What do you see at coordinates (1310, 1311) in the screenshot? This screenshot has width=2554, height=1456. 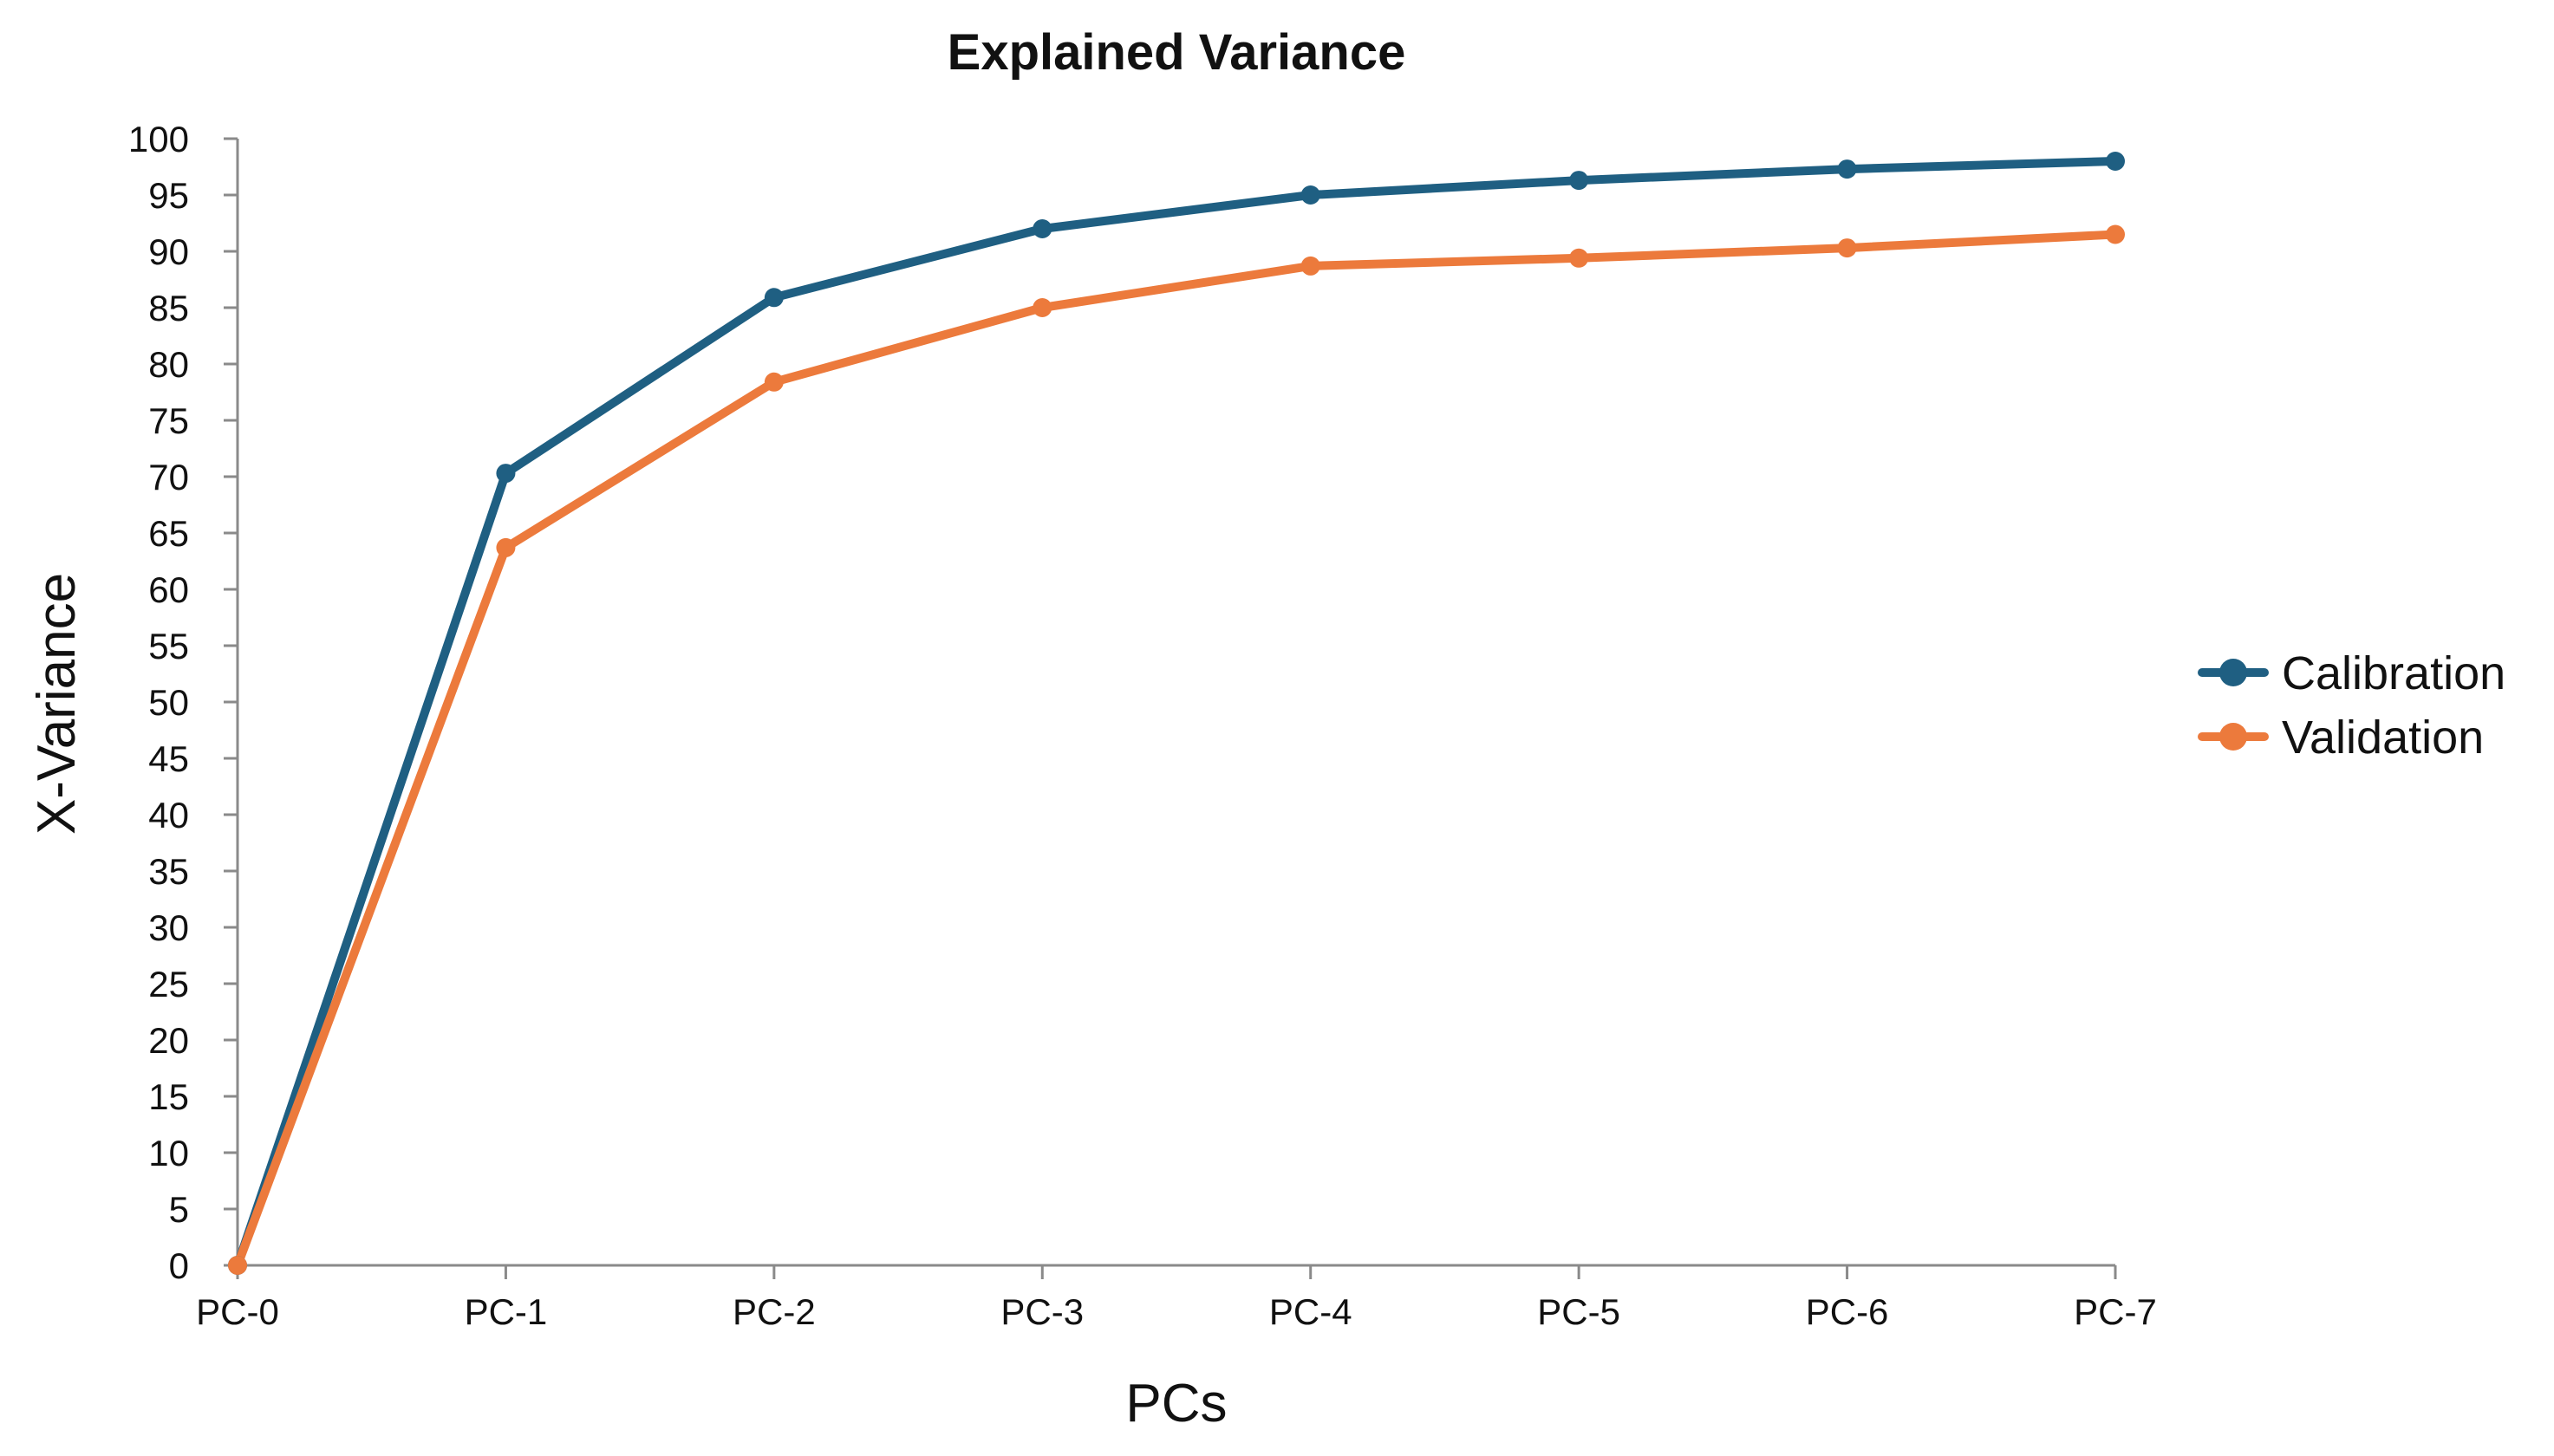 I see `x-tick-label: PC-4` at bounding box center [1310, 1311].